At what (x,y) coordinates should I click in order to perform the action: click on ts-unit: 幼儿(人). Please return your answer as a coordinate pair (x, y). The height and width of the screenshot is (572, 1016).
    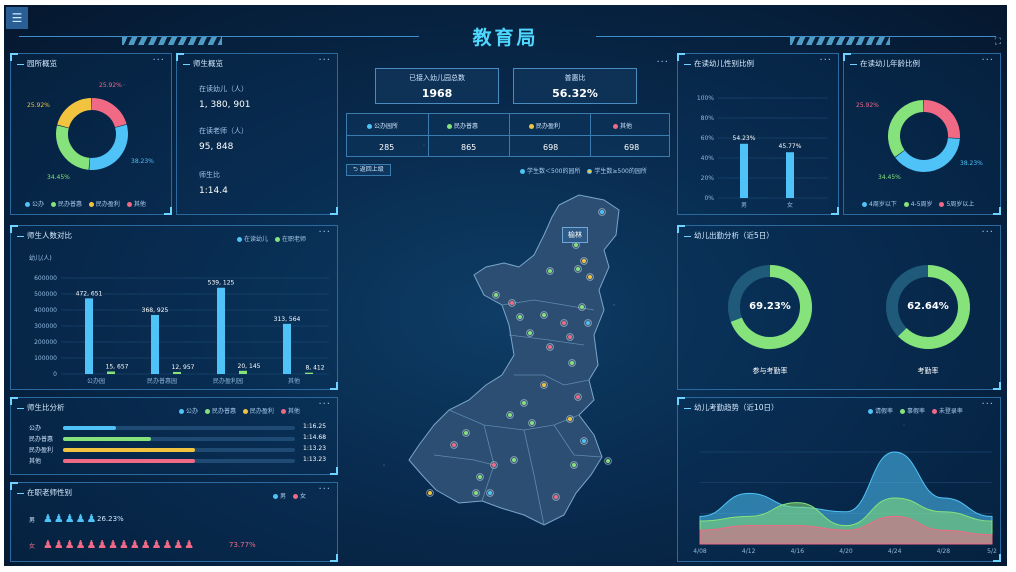
    Looking at the image, I should click on (40, 258).